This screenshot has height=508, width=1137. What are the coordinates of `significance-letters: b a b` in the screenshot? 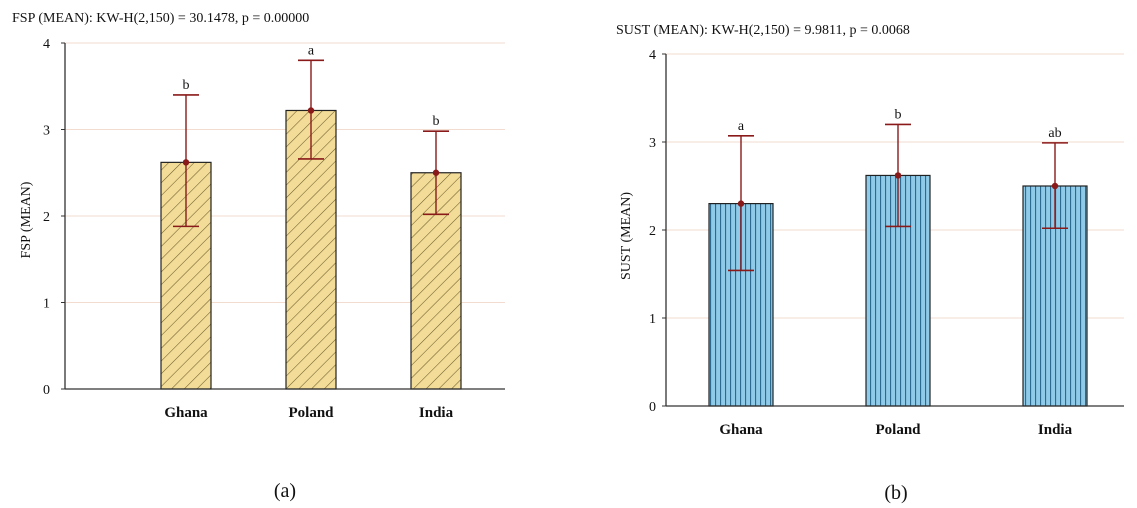 It's located at (311, 86).